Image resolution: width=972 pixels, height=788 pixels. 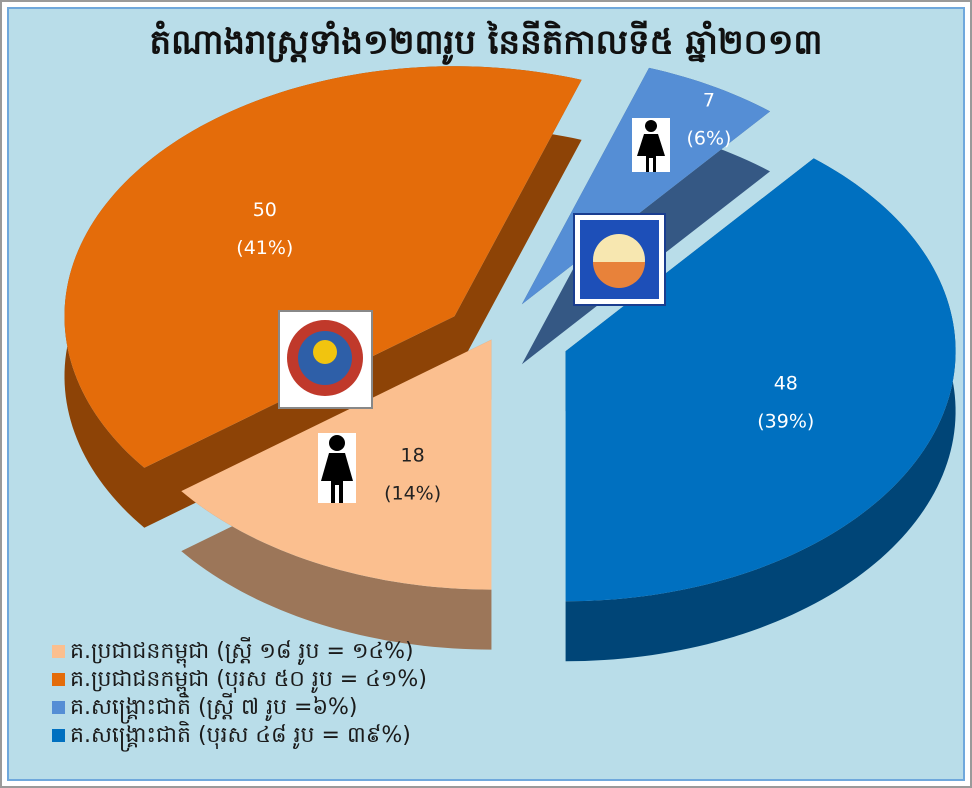 What do you see at coordinates (214, 708) in the screenshot?
I see `legend-label: គ.សង្គ្រោះជាតិ (ស្ត្រី ៧ រូប =៦%)` at bounding box center [214, 708].